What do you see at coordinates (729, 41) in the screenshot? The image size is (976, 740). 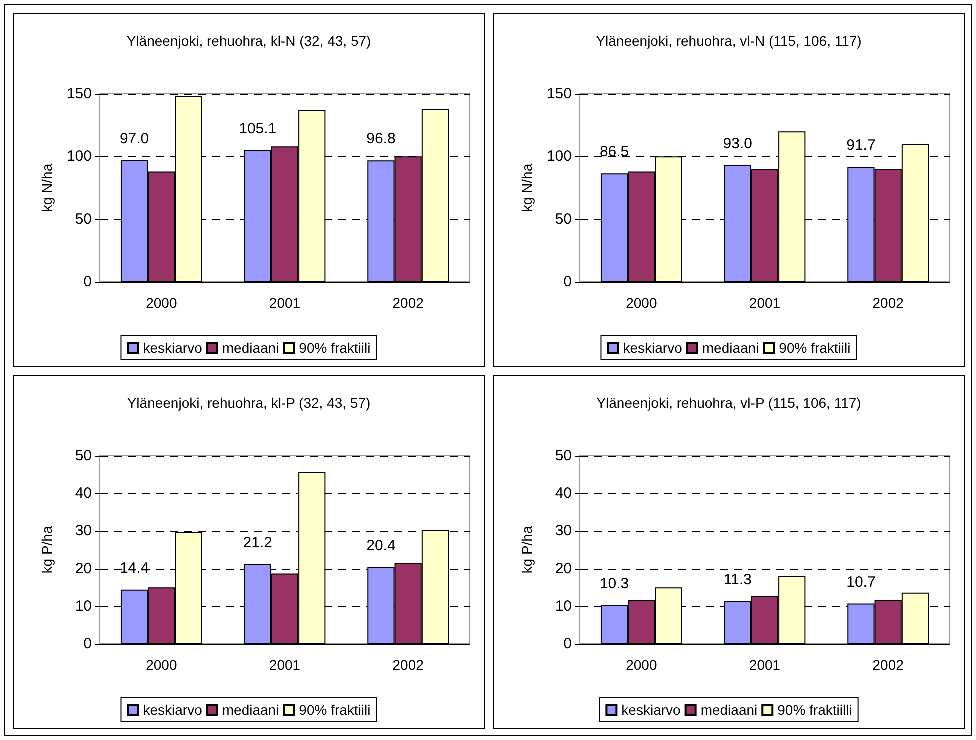 I see `chart-title: Yläneenjoki, rehuohra, vl-N (115, 106, 117)` at bounding box center [729, 41].